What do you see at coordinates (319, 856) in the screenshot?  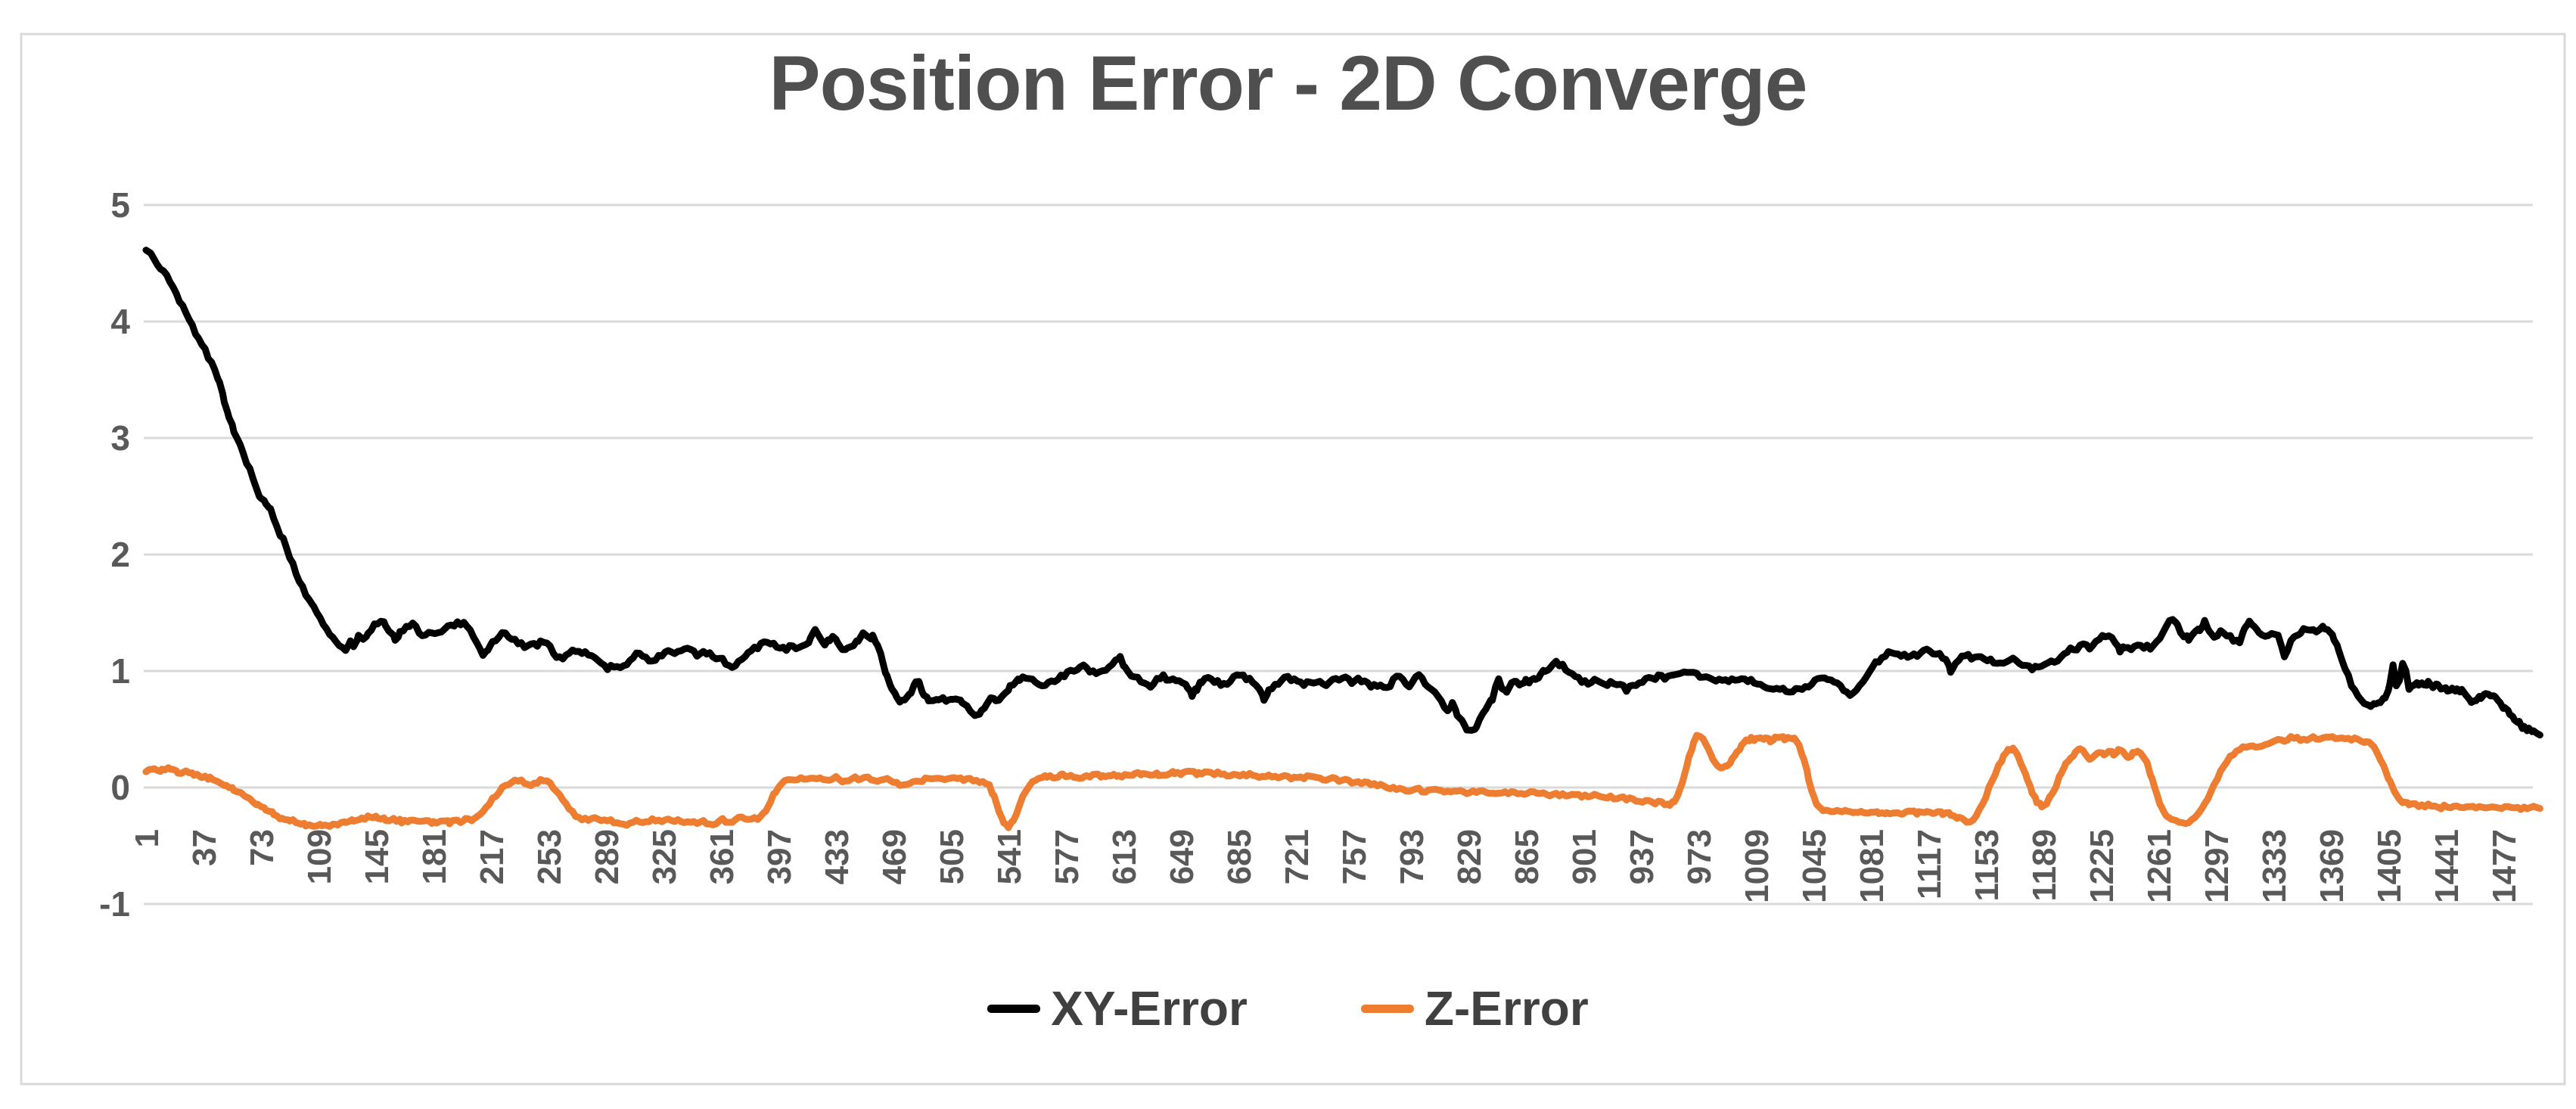 I see `x-axis-tick-label: 109` at bounding box center [319, 856].